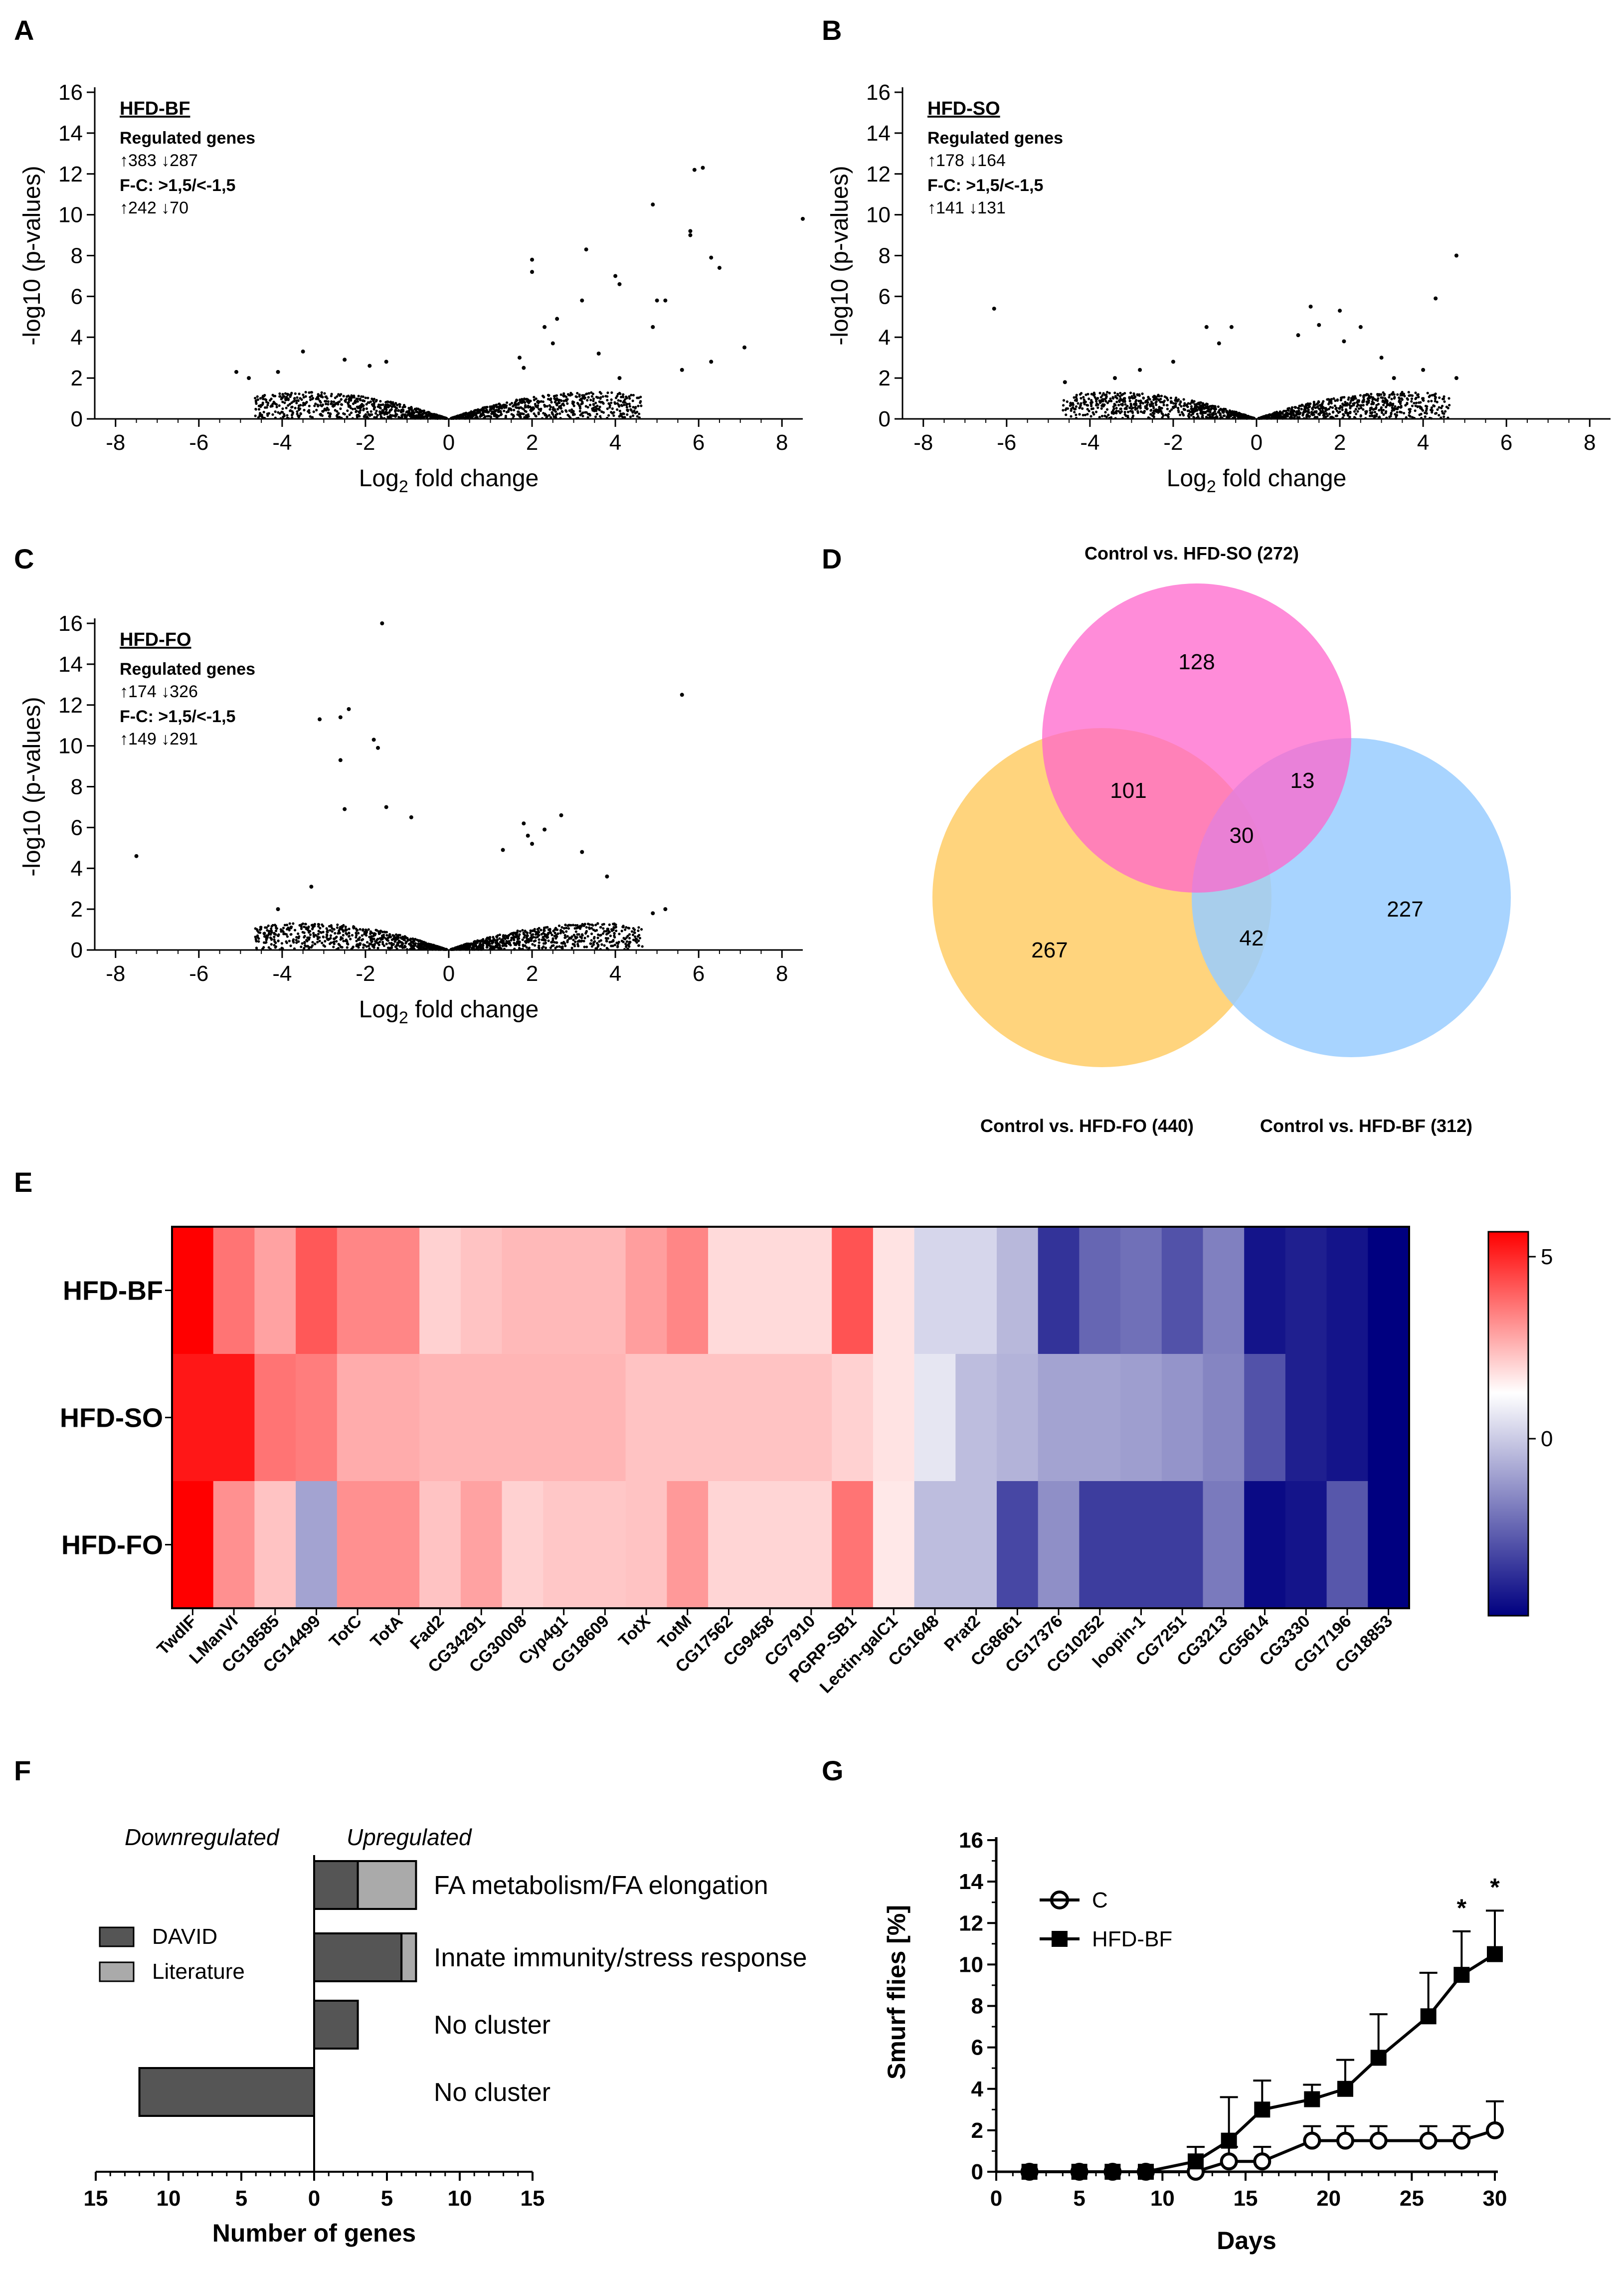 The height and width of the screenshot is (2269, 1624). I want to click on x-tick-label: -8, so click(923, 442).